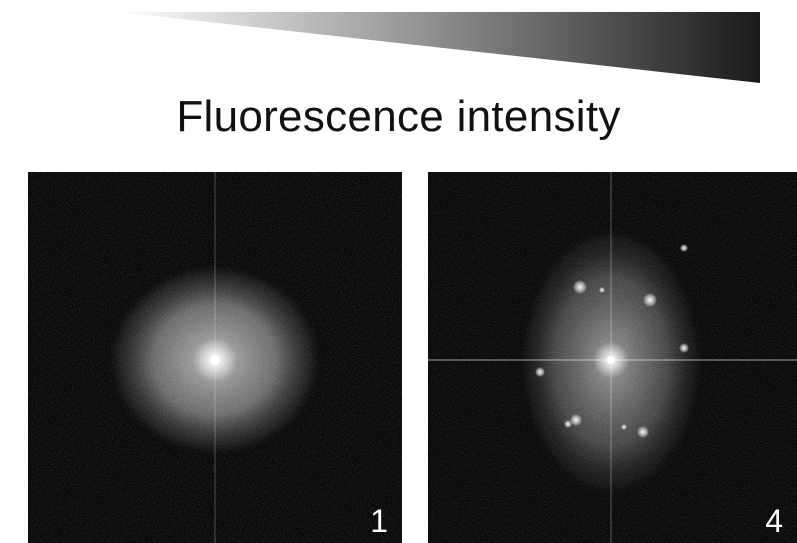 Image resolution: width=797 pixels, height=543 pixels. Describe the element at coordinates (612, 341) in the screenshot. I see `bragg-spots` at that location.